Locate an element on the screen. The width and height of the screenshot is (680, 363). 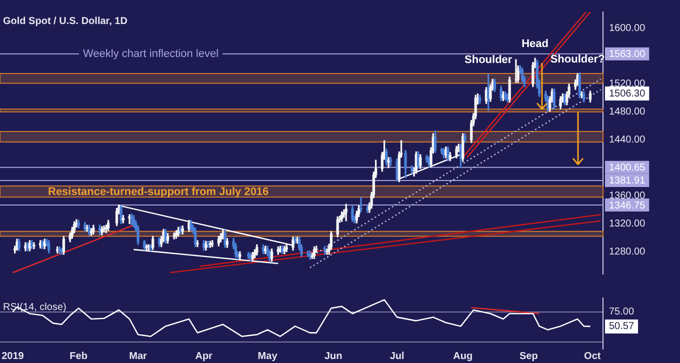
y-tick-label: 1280.00 is located at coordinates (627, 252).